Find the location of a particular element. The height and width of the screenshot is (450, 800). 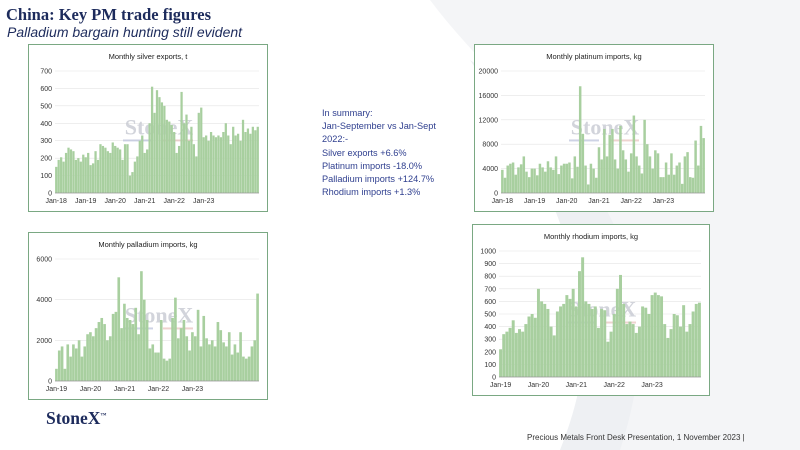

y-tick-label: 4000 is located at coordinates (490, 169).